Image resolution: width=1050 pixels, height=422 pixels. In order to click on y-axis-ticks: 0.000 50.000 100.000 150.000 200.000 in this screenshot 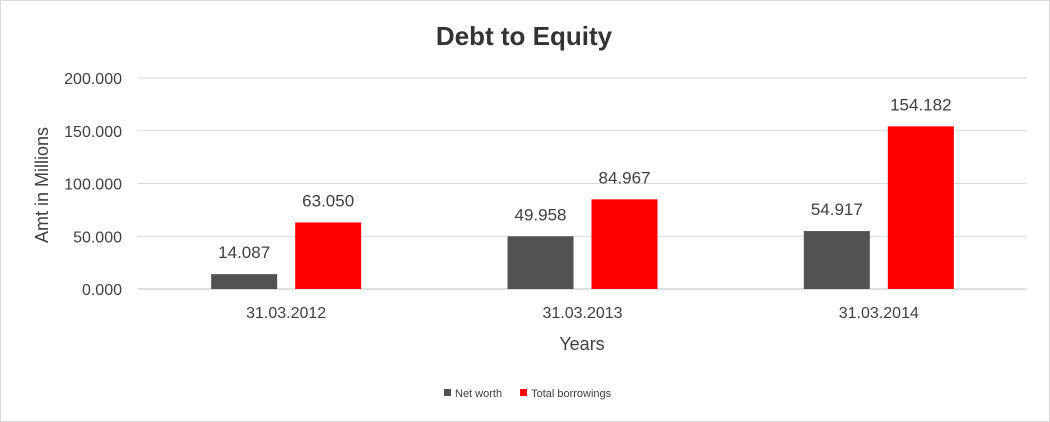, I will do `click(93, 185)`.